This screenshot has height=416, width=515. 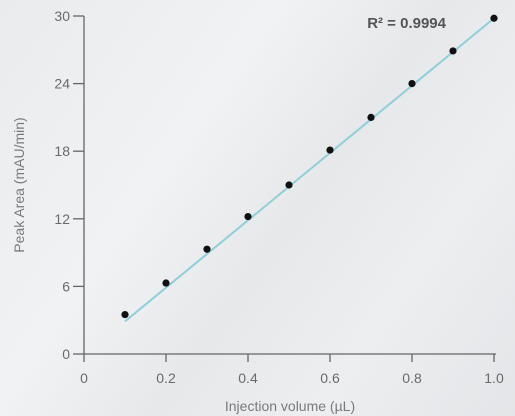 What do you see at coordinates (69, 185) in the screenshot?
I see `y-ticks: 0 6 12 18 24 30` at bounding box center [69, 185].